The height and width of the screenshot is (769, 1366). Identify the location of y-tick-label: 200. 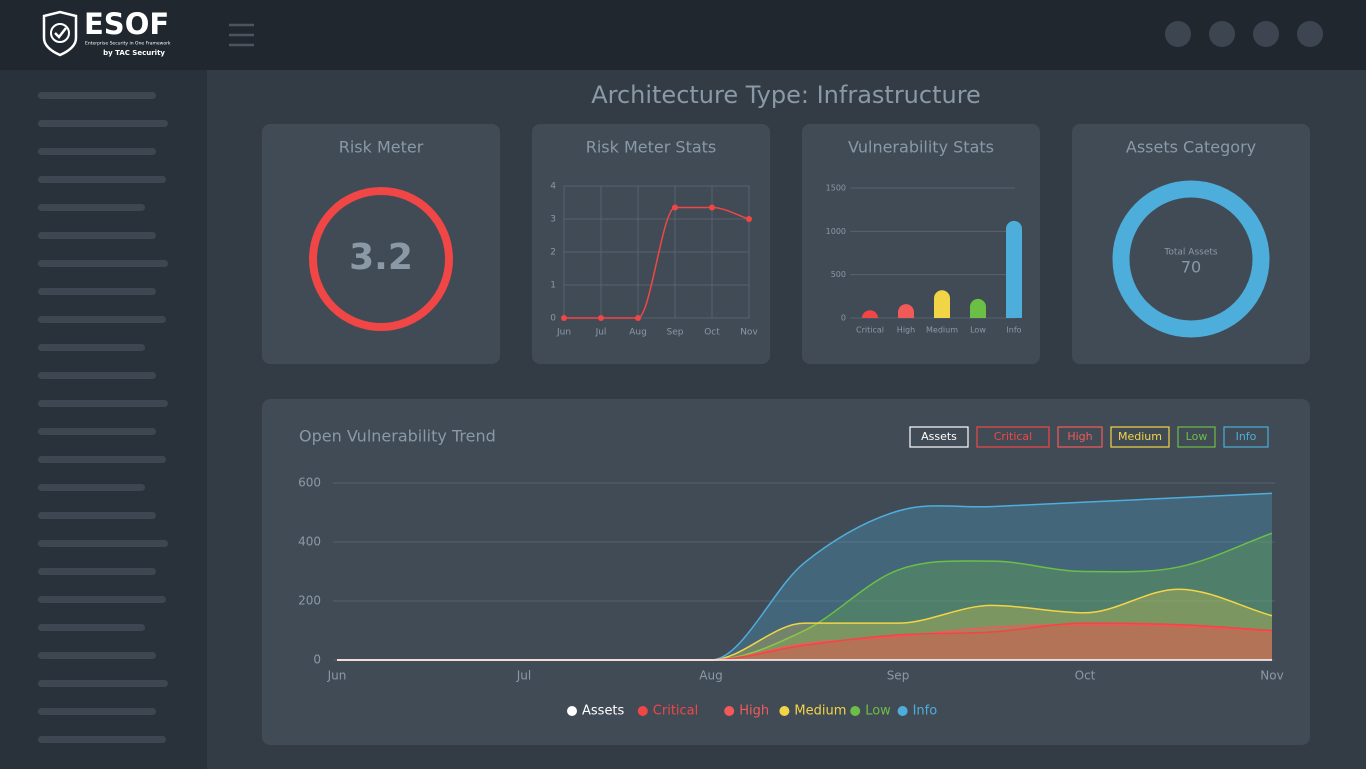
(309, 601).